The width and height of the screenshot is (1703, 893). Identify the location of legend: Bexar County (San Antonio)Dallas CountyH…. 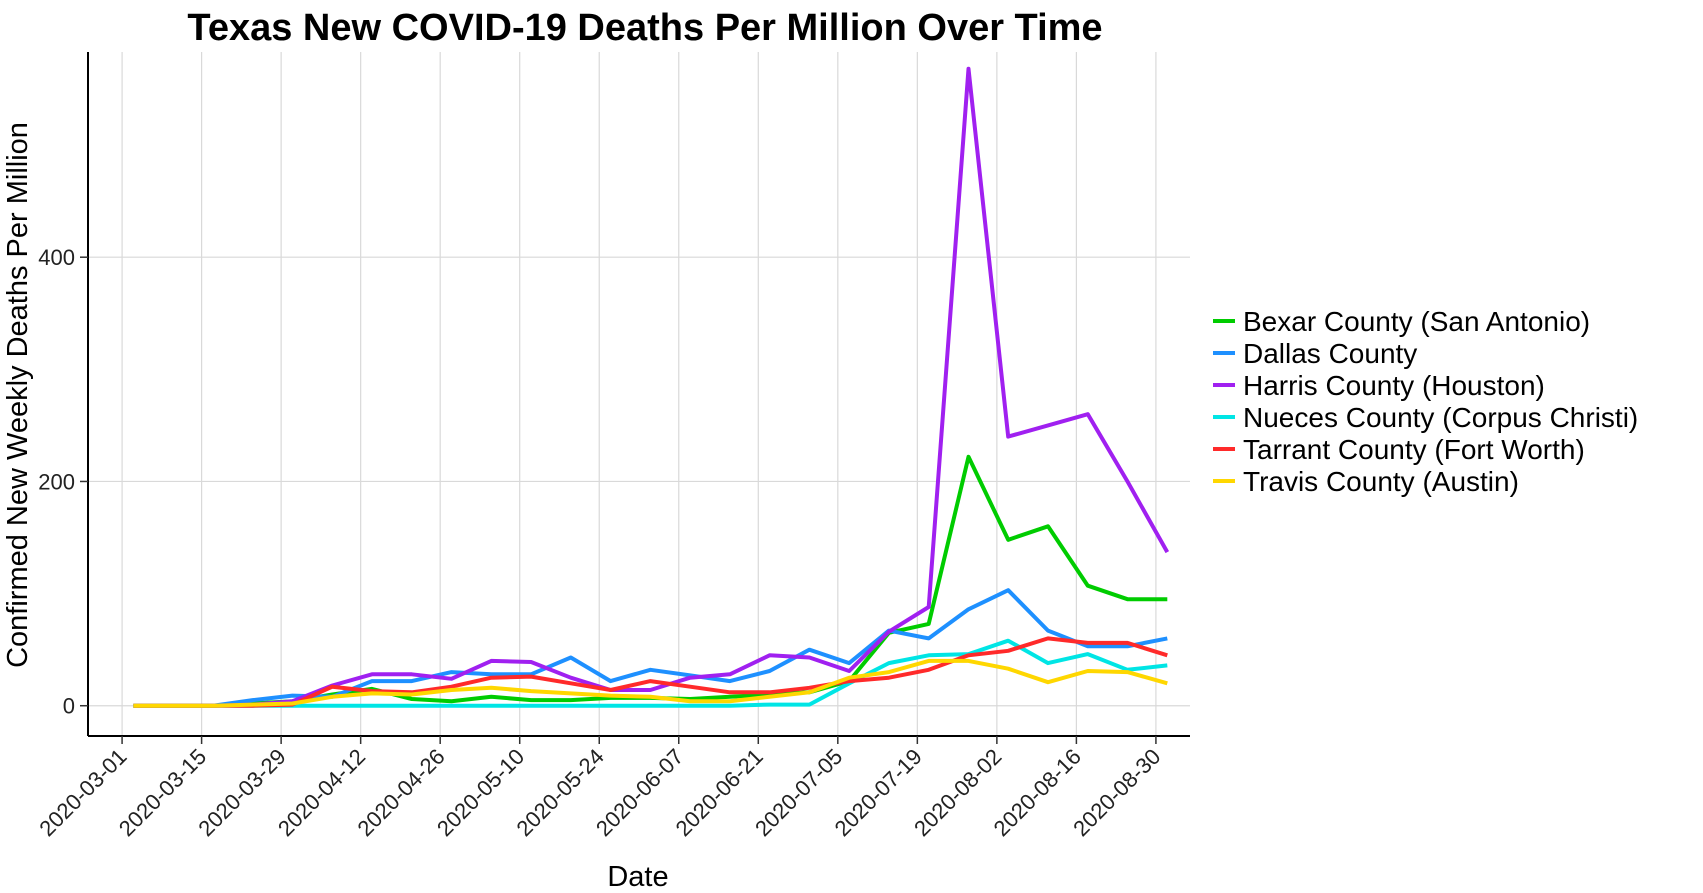
(1425, 401).